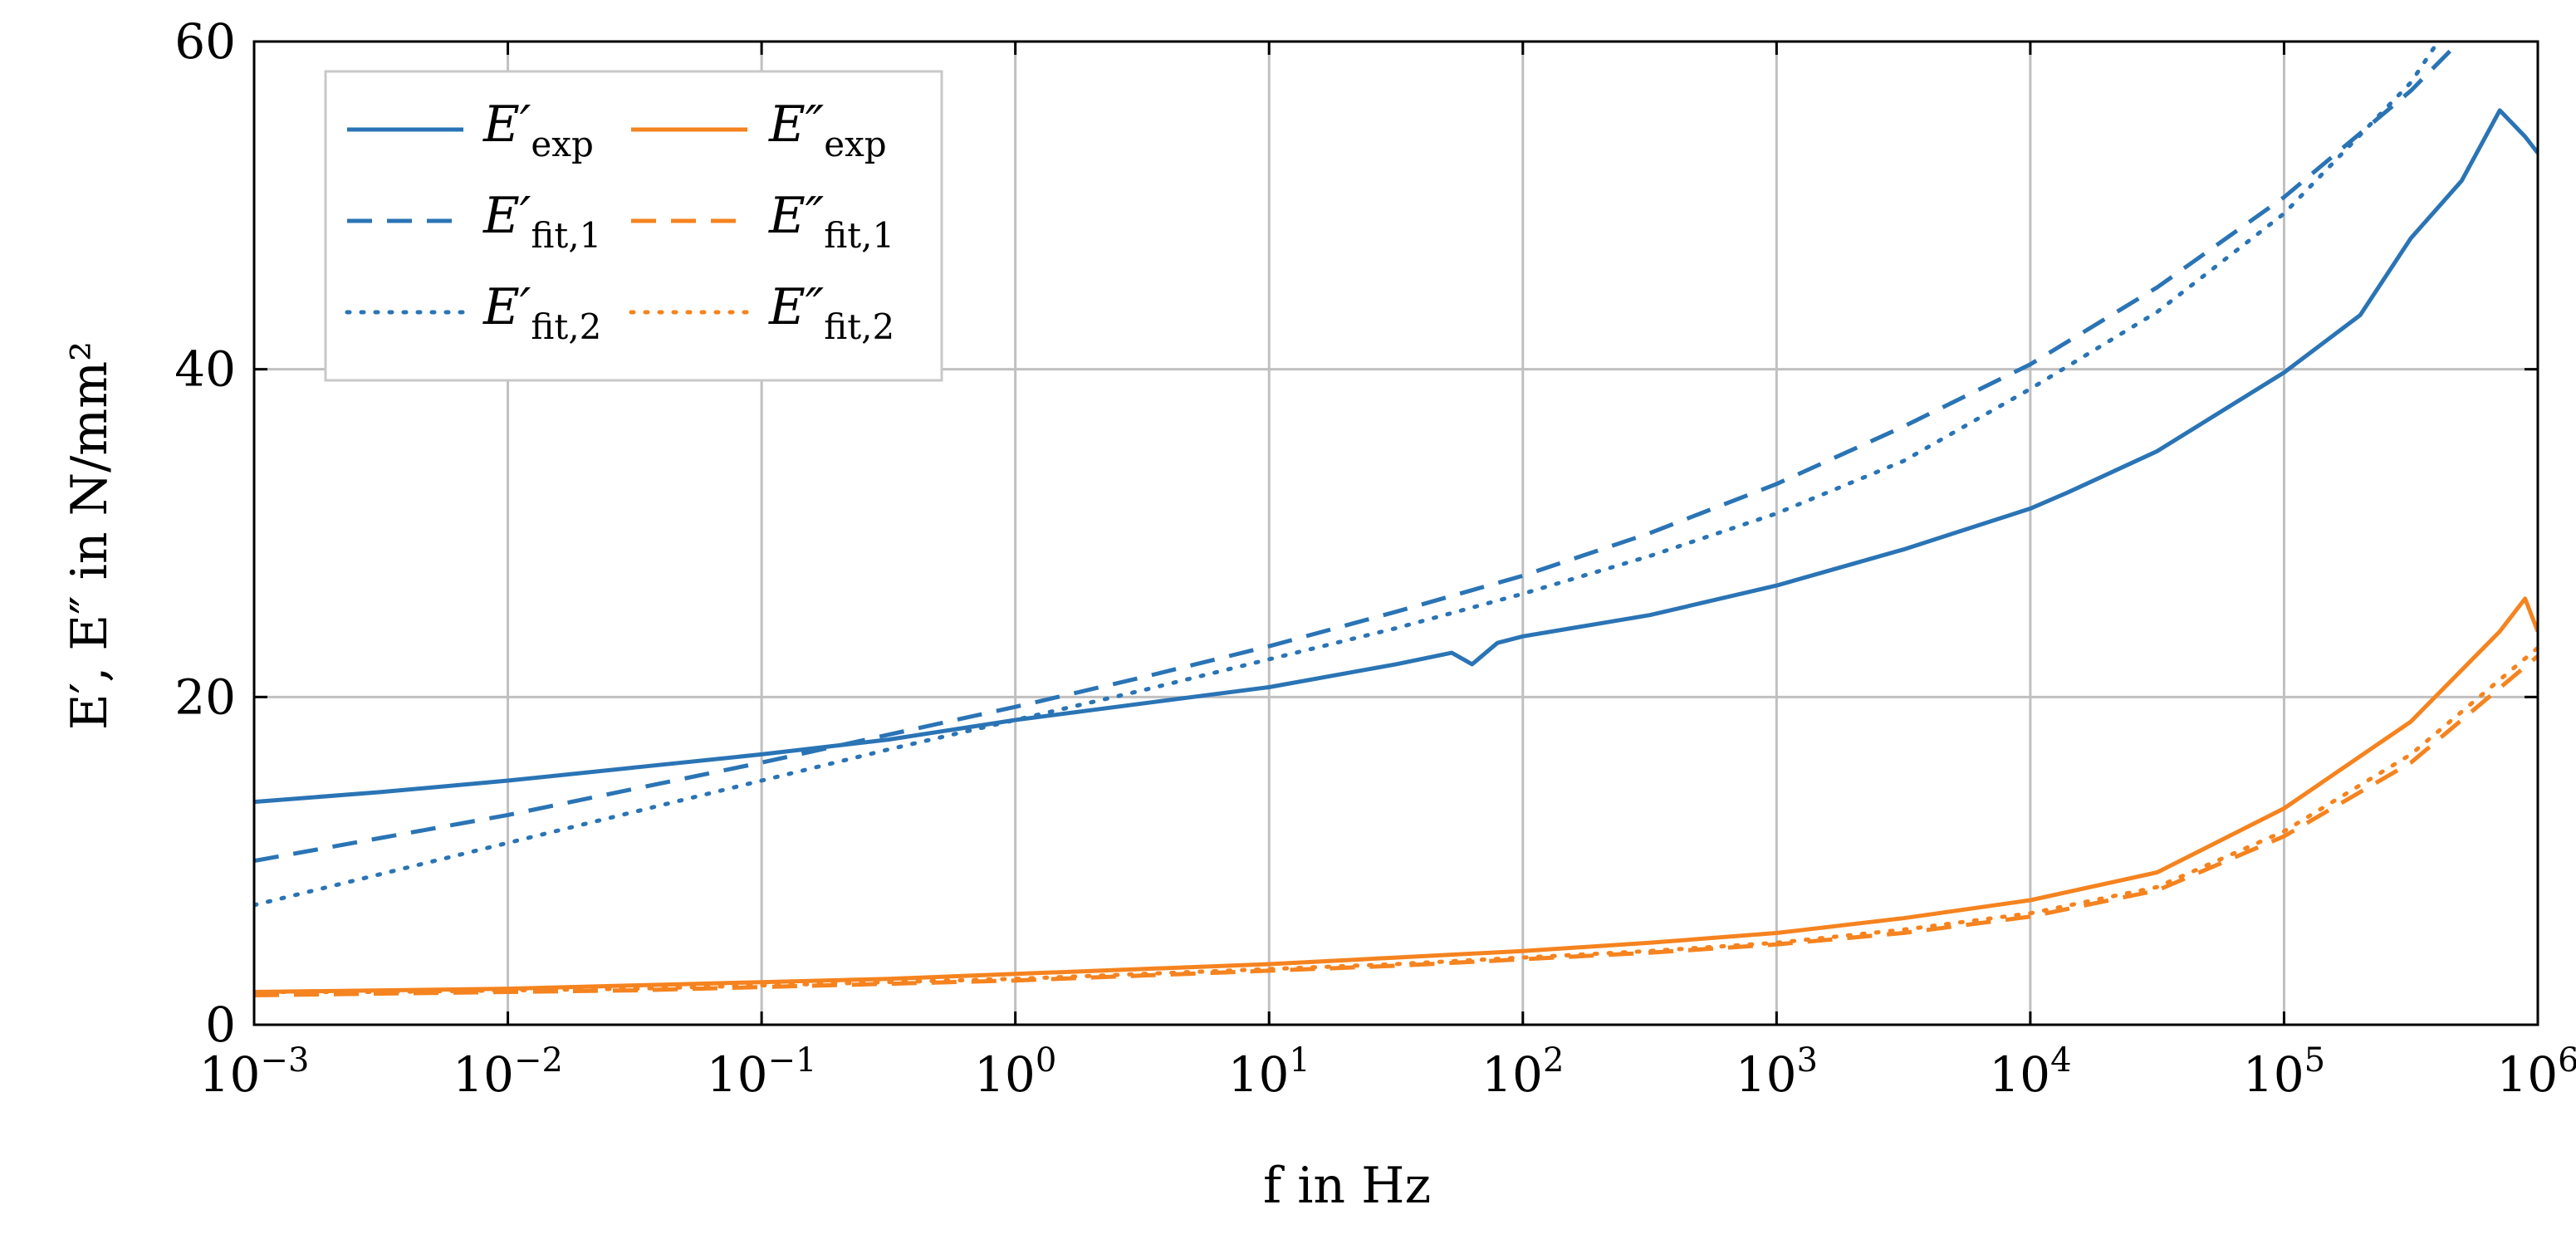 Image resolution: width=2576 pixels, height=1239 pixels. Describe the element at coordinates (255, 1072) in the screenshot. I see `x-tick-label: 10⁻³` at that location.